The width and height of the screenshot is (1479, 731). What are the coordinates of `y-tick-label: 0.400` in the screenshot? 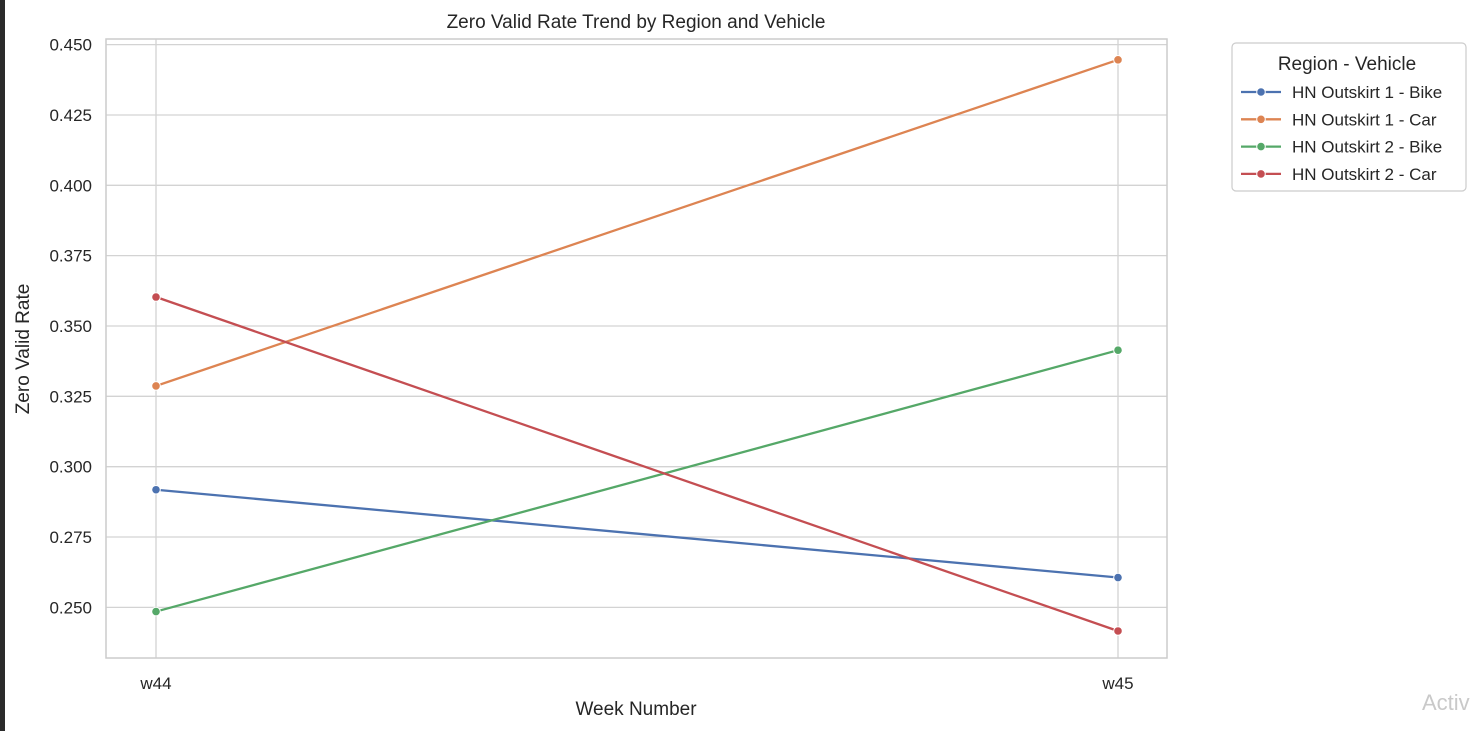 It's located at (70, 185).